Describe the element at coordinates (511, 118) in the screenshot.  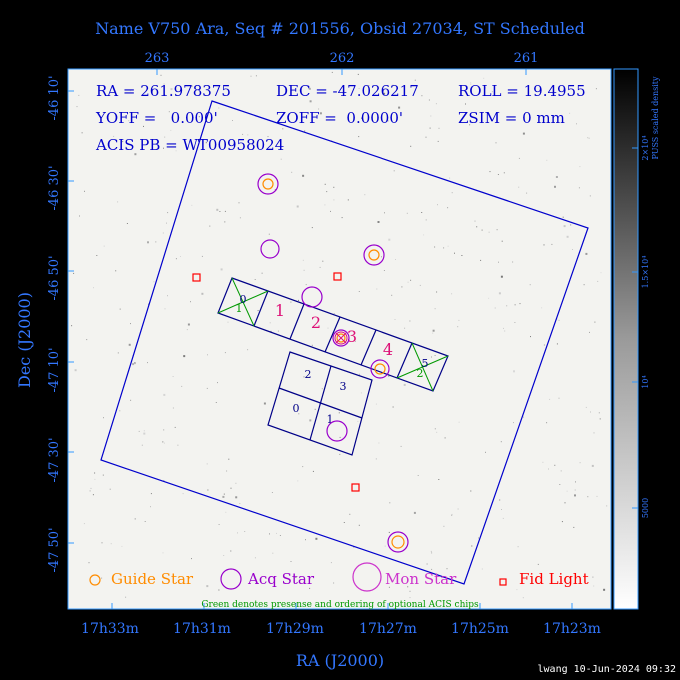
I see `info-zsim: ZSIM = 0 mm` at that location.